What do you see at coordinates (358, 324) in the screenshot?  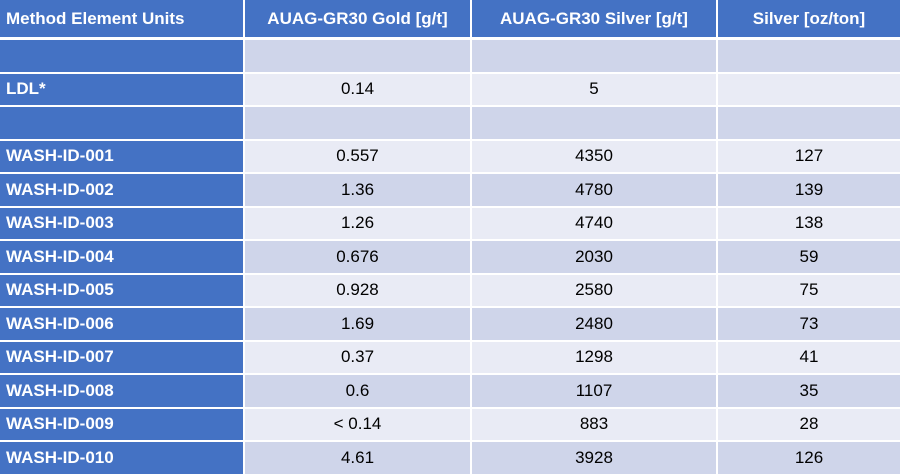 I see `gold-gt-value: 1.69` at bounding box center [358, 324].